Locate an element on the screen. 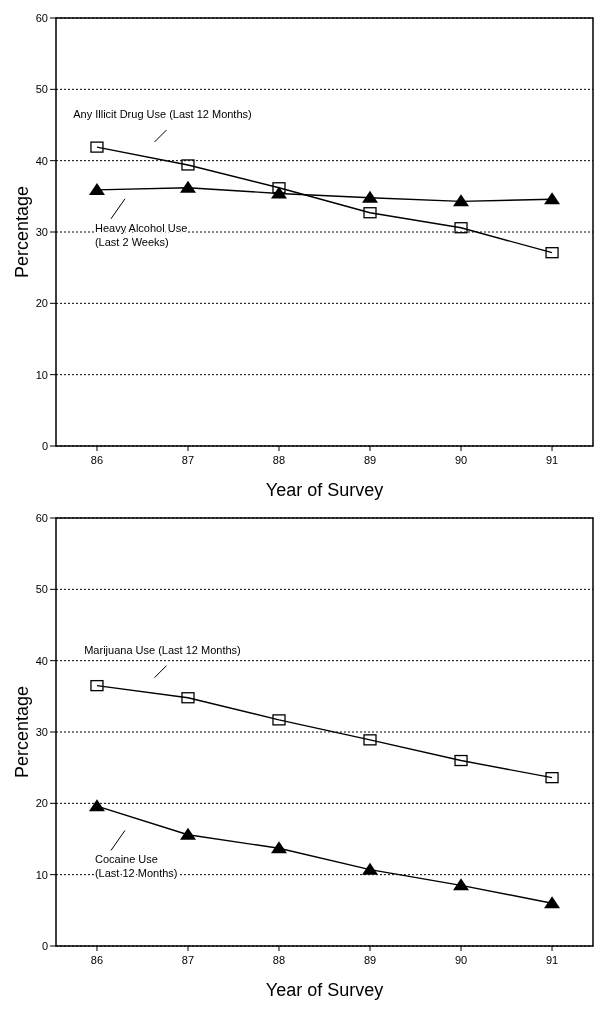  text: Any Illicit Drug Use (Last 12 Months) is located at coordinates (162, 114).